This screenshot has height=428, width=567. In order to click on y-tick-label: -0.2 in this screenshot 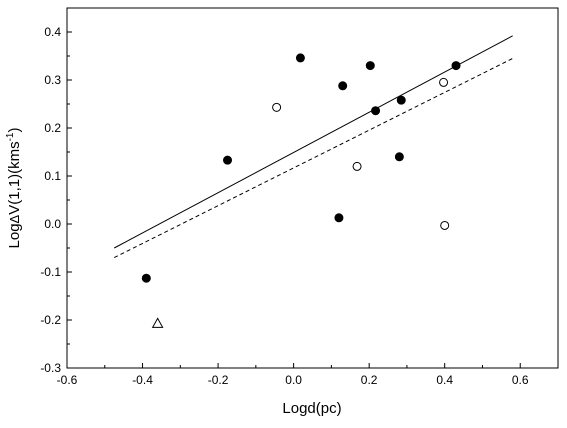, I will do `click(50, 320)`.